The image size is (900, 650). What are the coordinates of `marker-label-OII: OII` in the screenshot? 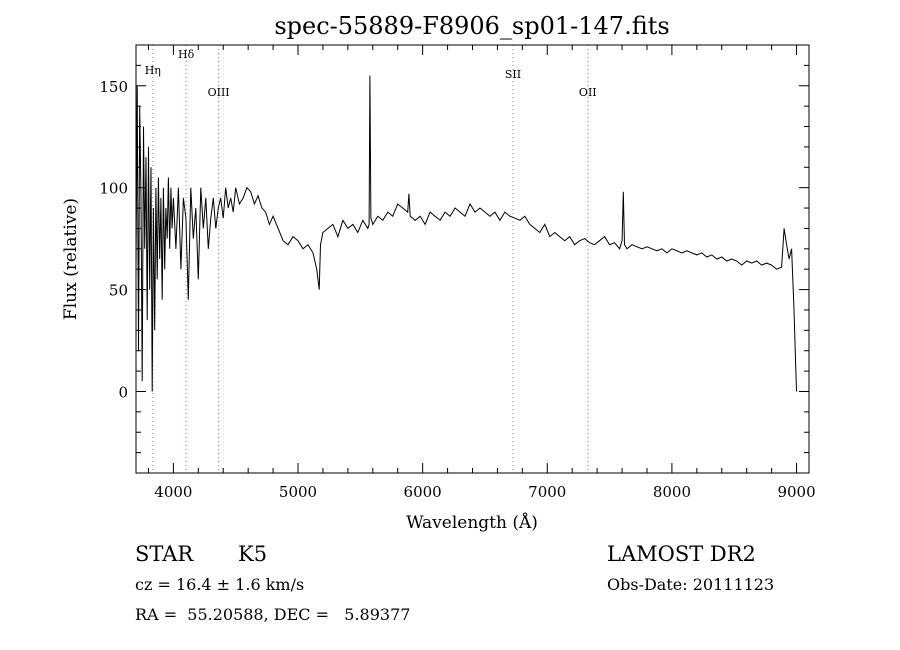 It's located at (588, 92).